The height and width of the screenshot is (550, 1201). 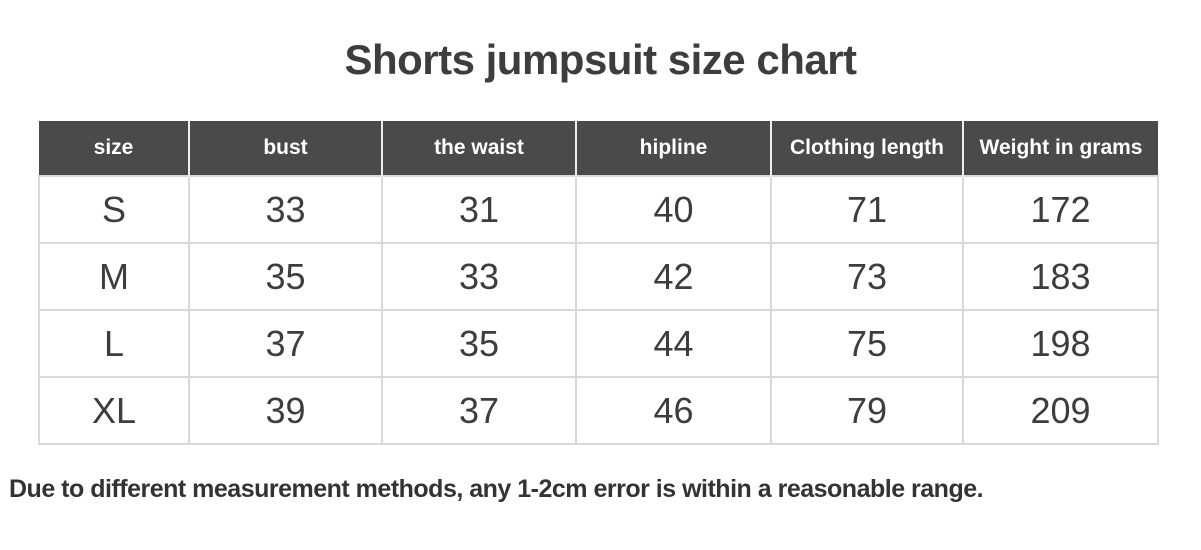 What do you see at coordinates (479, 148) in the screenshot?
I see `column-header-the-waist: the waist` at bounding box center [479, 148].